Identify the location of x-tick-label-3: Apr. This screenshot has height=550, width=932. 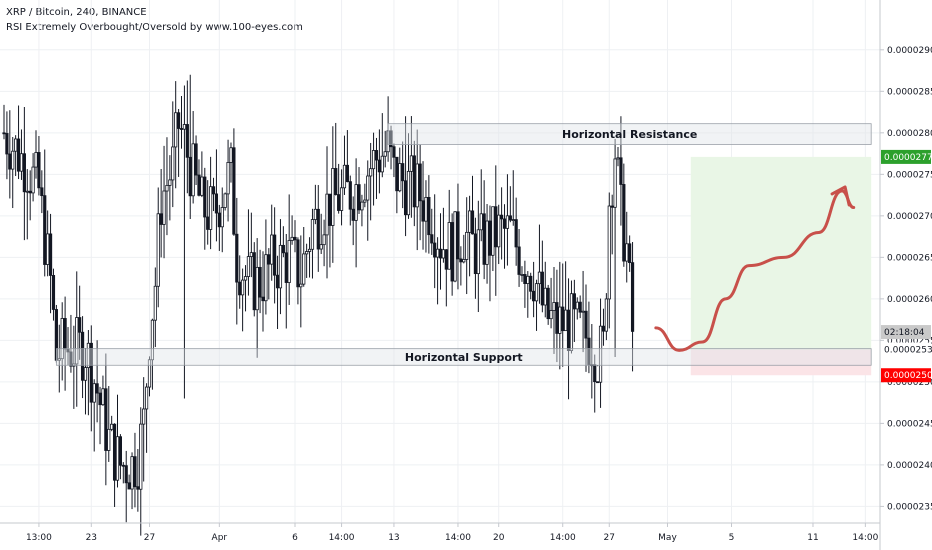
(220, 538).